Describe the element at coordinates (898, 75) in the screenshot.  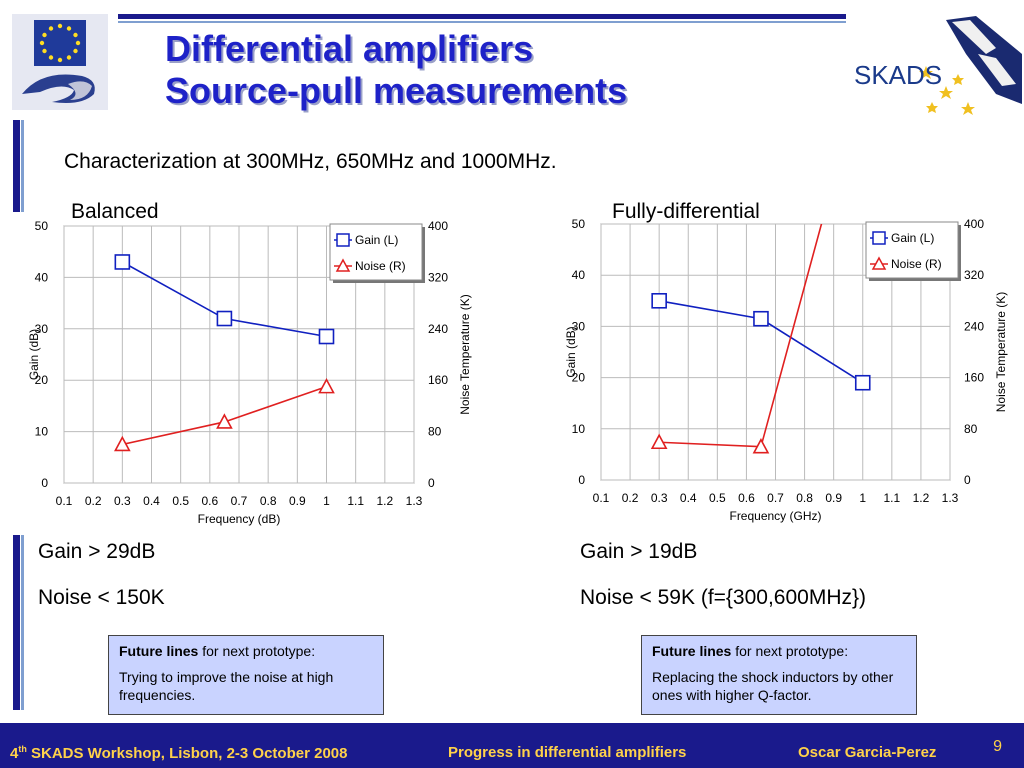
I see `skads-logo-text: SKADS` at that location.